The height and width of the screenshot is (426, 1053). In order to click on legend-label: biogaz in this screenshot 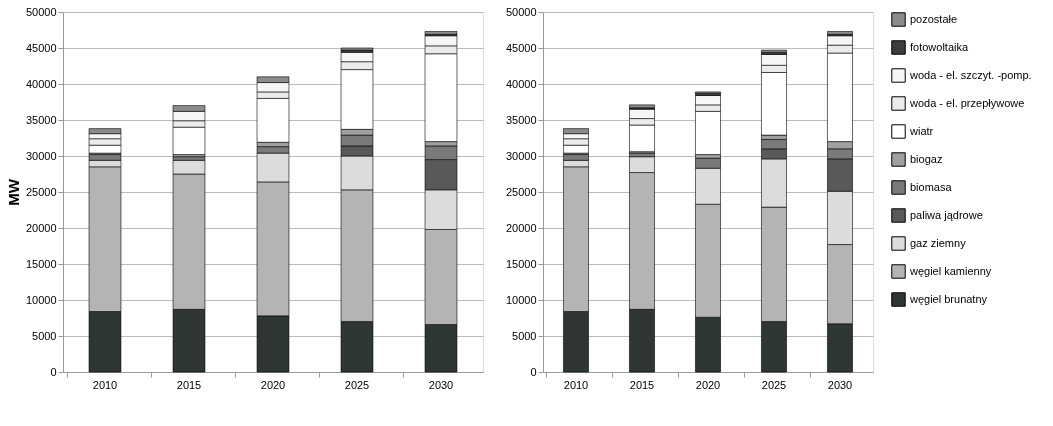, I will do `click(926, 158)`.